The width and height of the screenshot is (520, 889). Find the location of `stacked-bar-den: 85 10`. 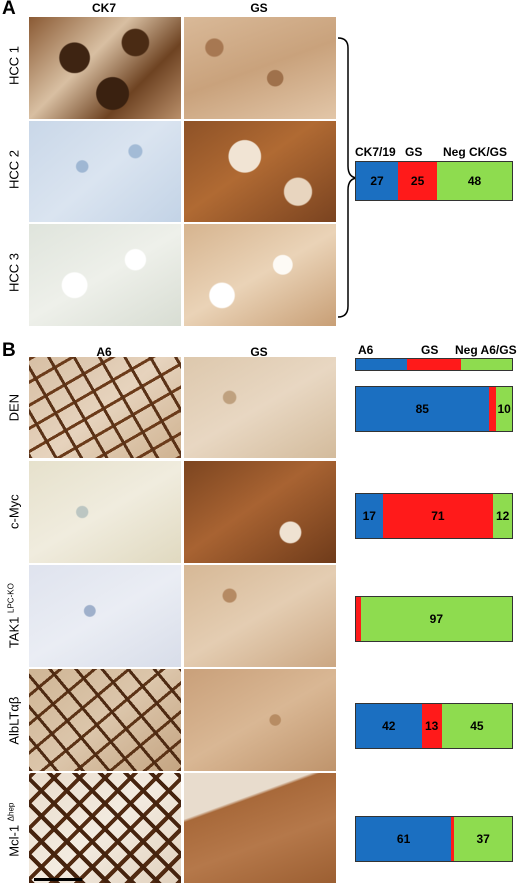

stacked-bar-den: 85 10 is located at coordinates (434, 409).